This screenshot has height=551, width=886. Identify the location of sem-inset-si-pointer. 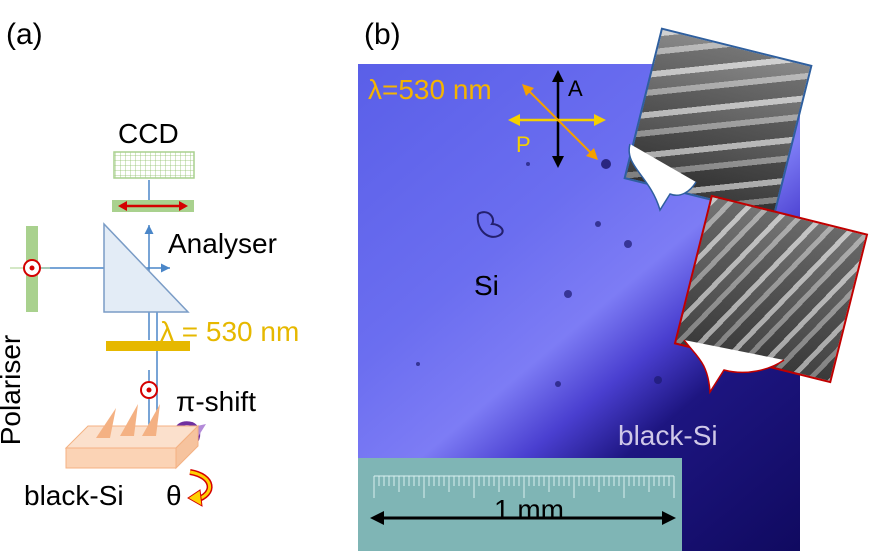
(665, 181).